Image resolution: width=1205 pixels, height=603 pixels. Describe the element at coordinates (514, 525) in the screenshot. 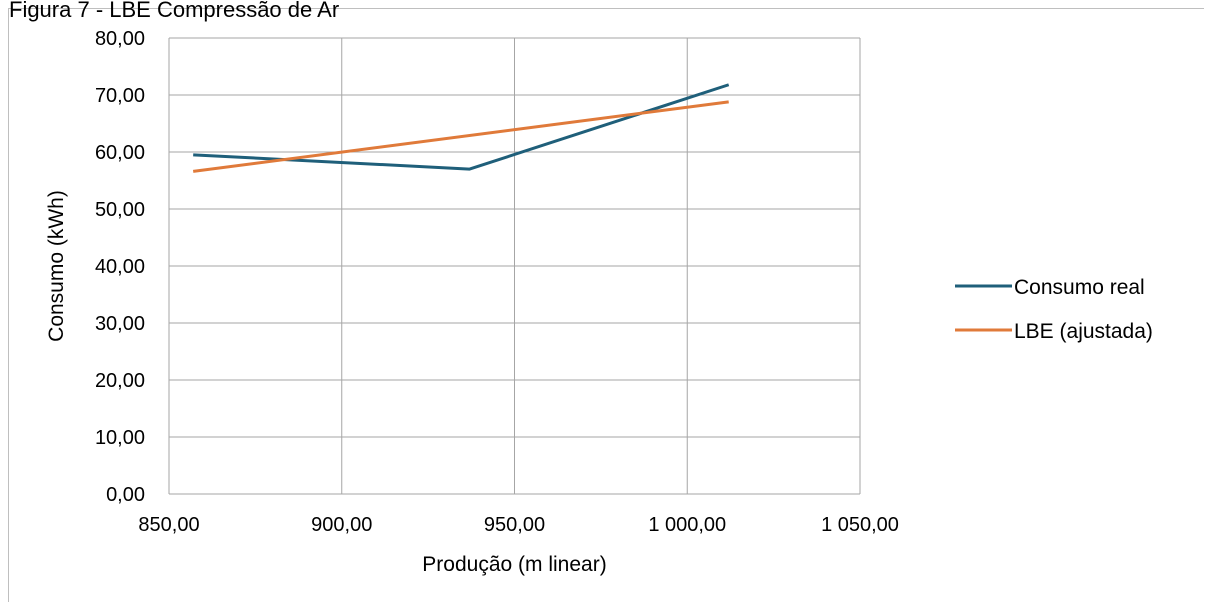

I see `x-tick-label: 950,00` at that location.